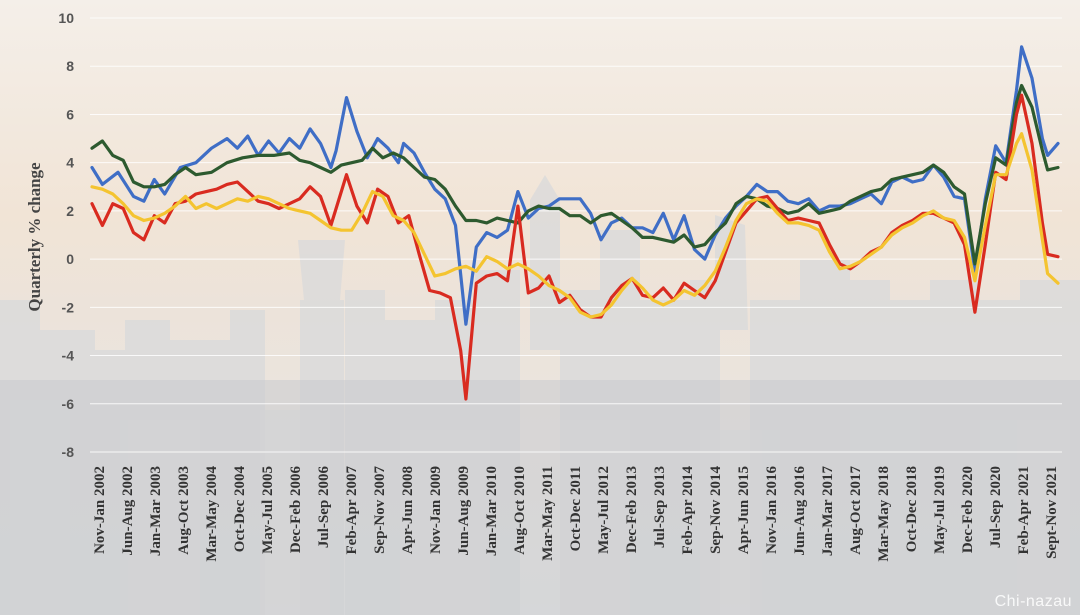 This screenshot has width=1080, height=615. What do you see at coordinates (884, 514) in the screenshot?
I see `x-tick-label: Mar-May 2018` at bounding box center [884, 514].